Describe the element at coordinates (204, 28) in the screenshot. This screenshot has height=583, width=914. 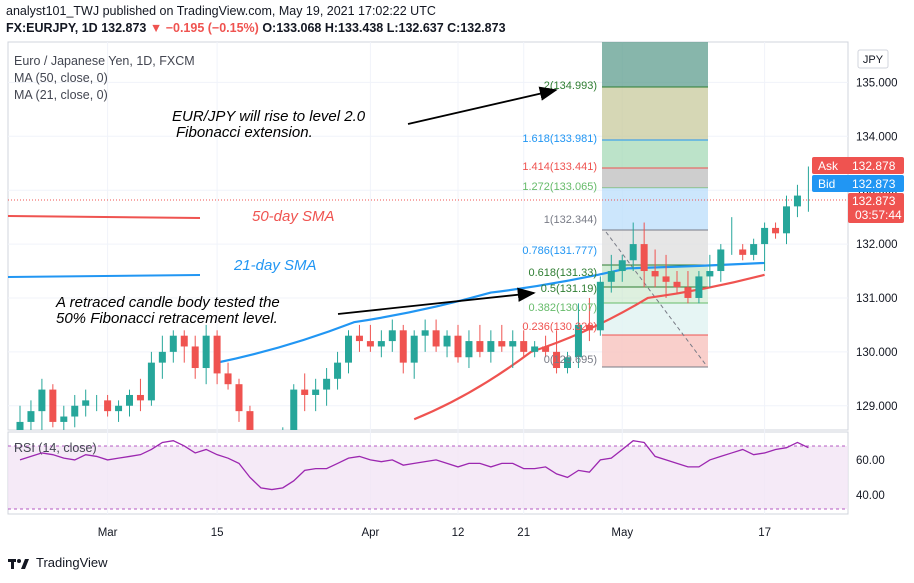
I see `price-change: ▼ −0.195 (−0.15%)` at that location.